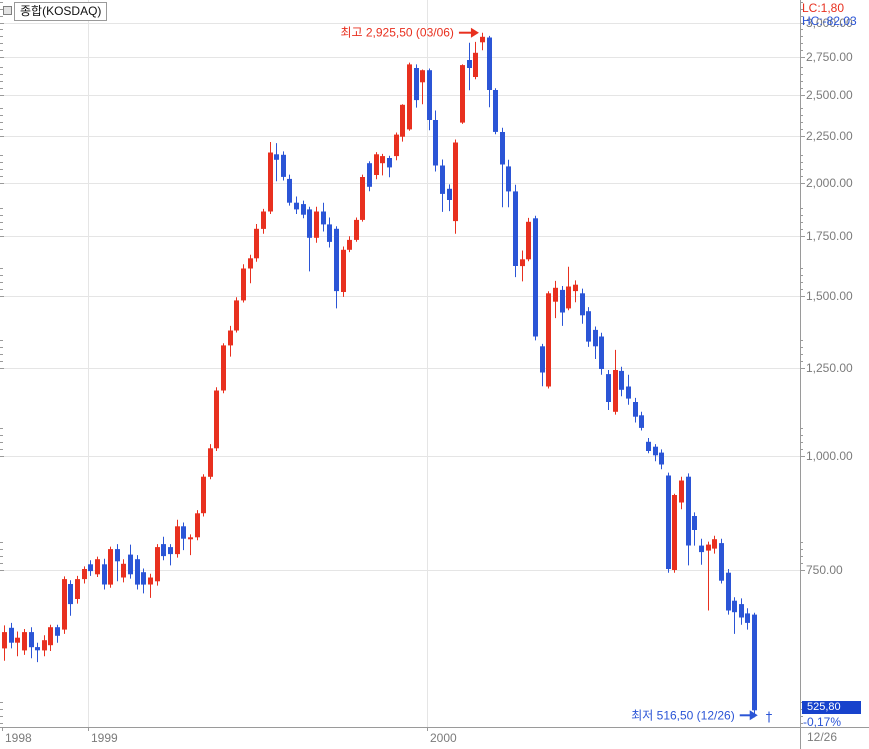  What do you see at coordinates (829, 236) in the screenshot?
I see `y-tick-label: 1,750.00` at bounding box center [829, 236].